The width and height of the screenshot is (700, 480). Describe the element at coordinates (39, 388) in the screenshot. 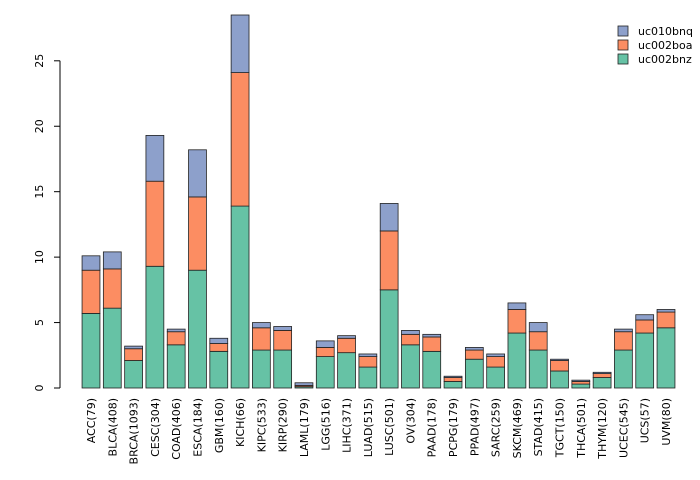

I see `y-tick-label-0: 0` at that location.